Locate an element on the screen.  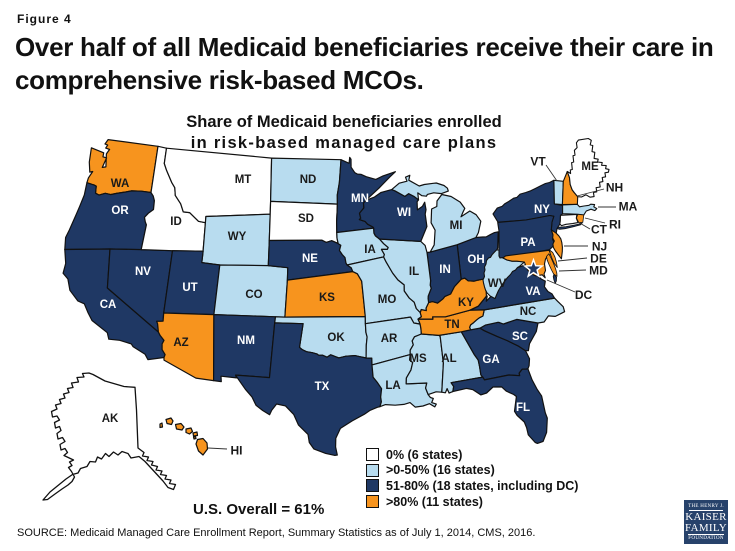
svg-text: IL is located at coordinates (414, 272).